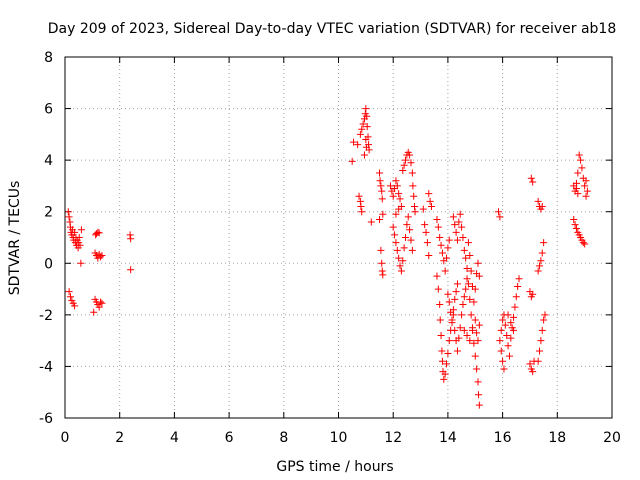 This screenshot has width=640, height=480. Describe the element at coordinates (46, 419) in the screenshot. I see `y-tick-label: -6` at that location.